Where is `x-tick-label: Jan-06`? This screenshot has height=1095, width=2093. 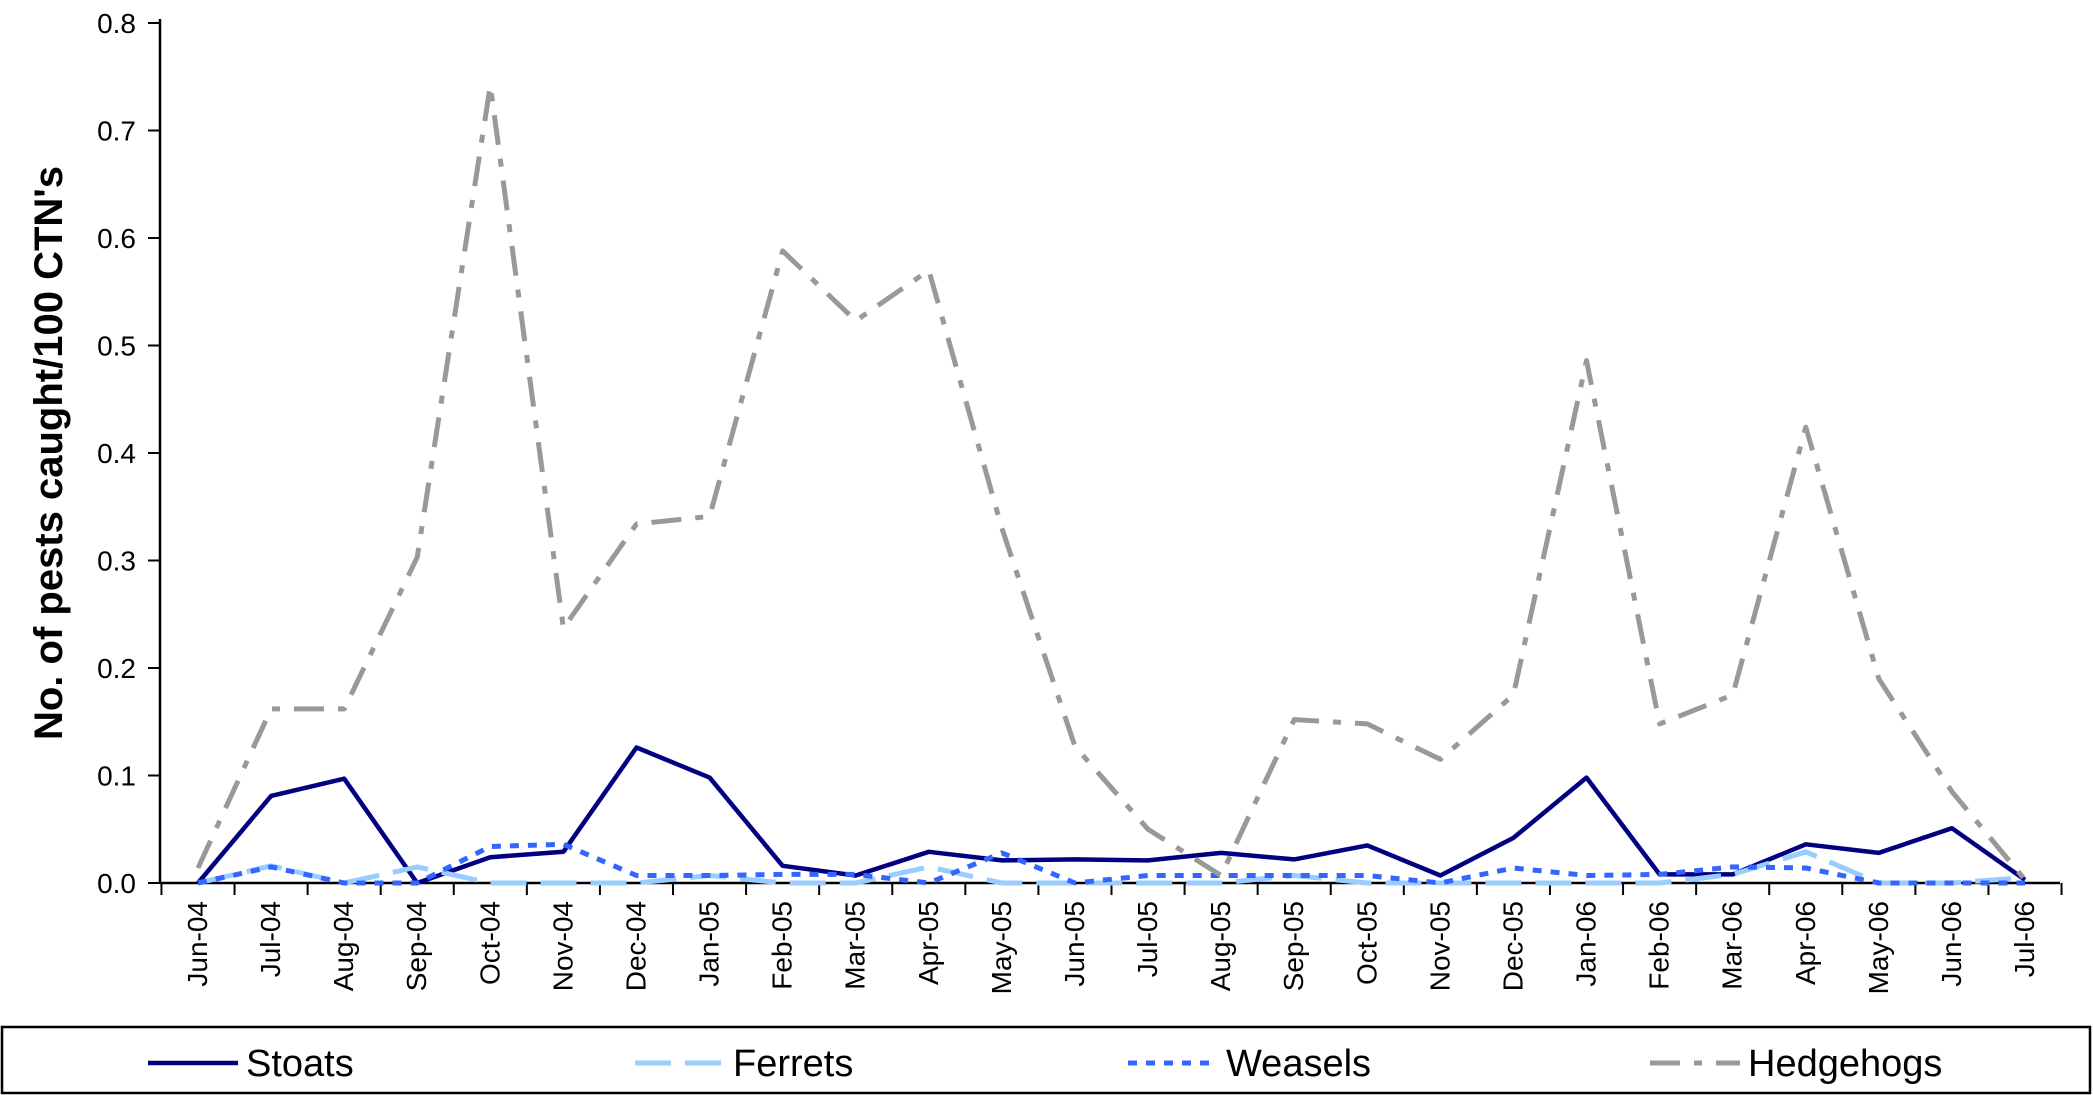 x-tick-label: Jan-06 is located at coordinates (1586, 944).